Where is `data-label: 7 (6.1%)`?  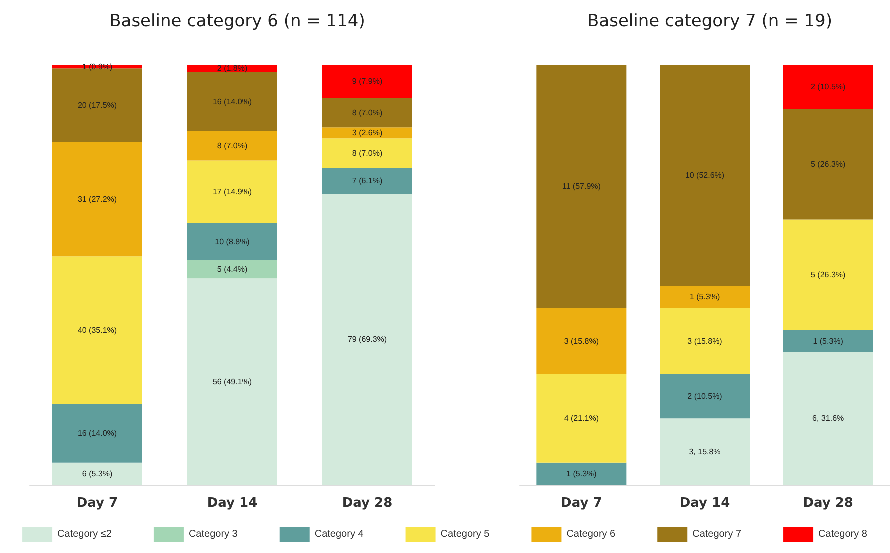 data-label: 7 (6.1%) is located at coordinates (367, 181).